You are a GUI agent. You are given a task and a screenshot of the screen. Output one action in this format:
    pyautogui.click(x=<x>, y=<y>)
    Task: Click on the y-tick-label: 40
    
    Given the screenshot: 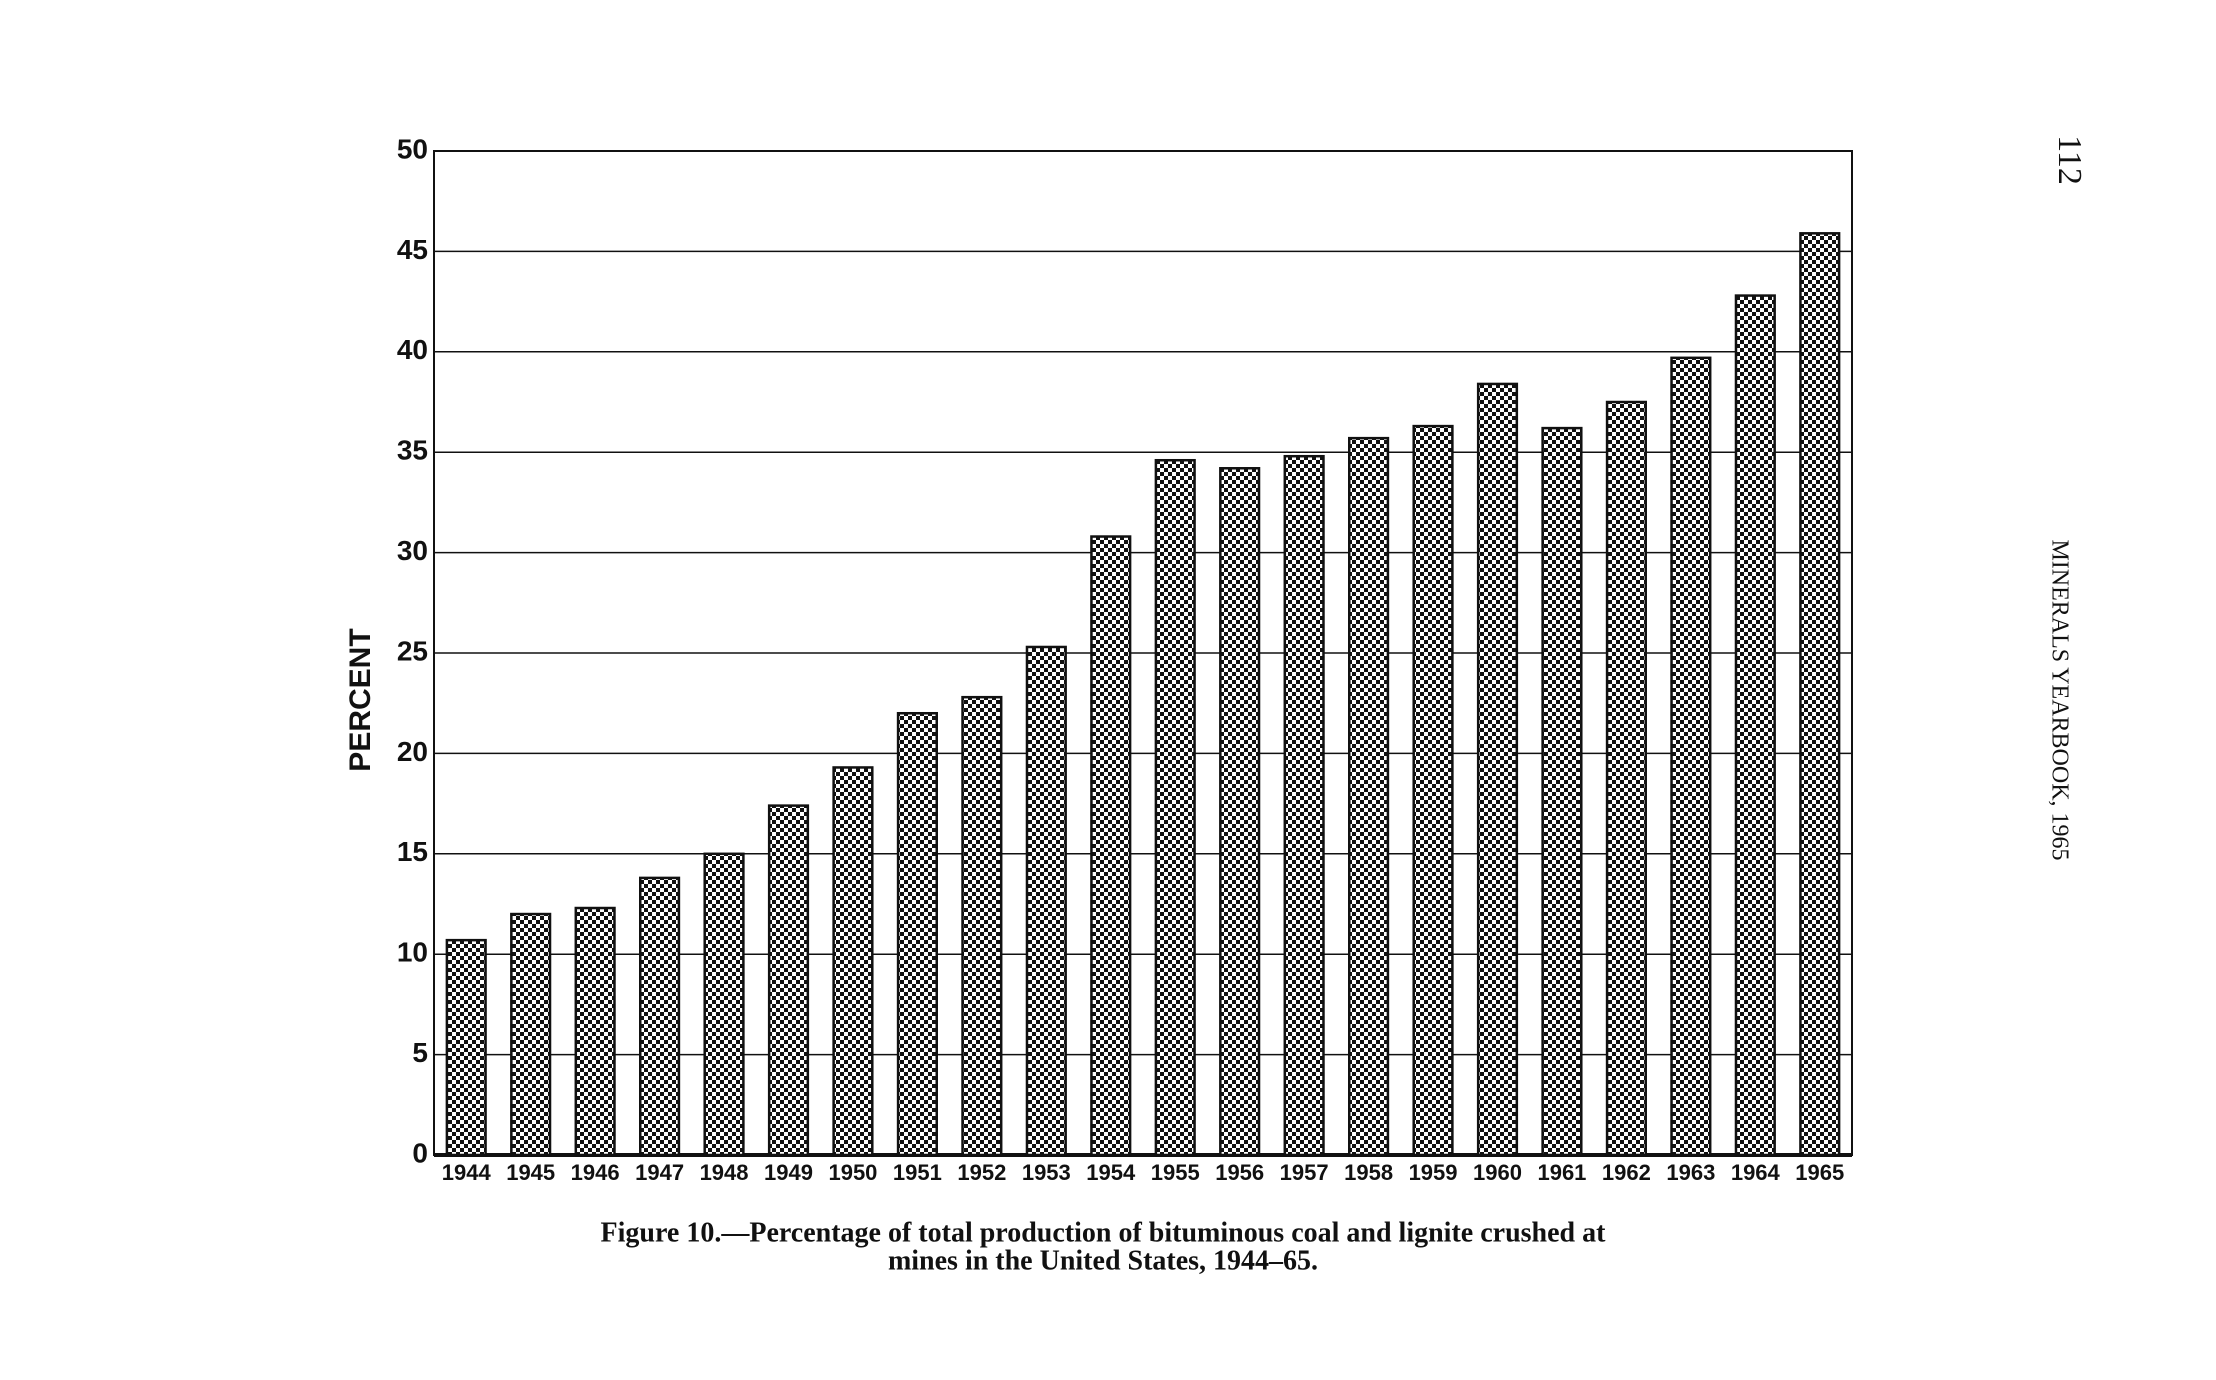 What is the action you would take?
    pyautogui.click(x=412, y=349)
    